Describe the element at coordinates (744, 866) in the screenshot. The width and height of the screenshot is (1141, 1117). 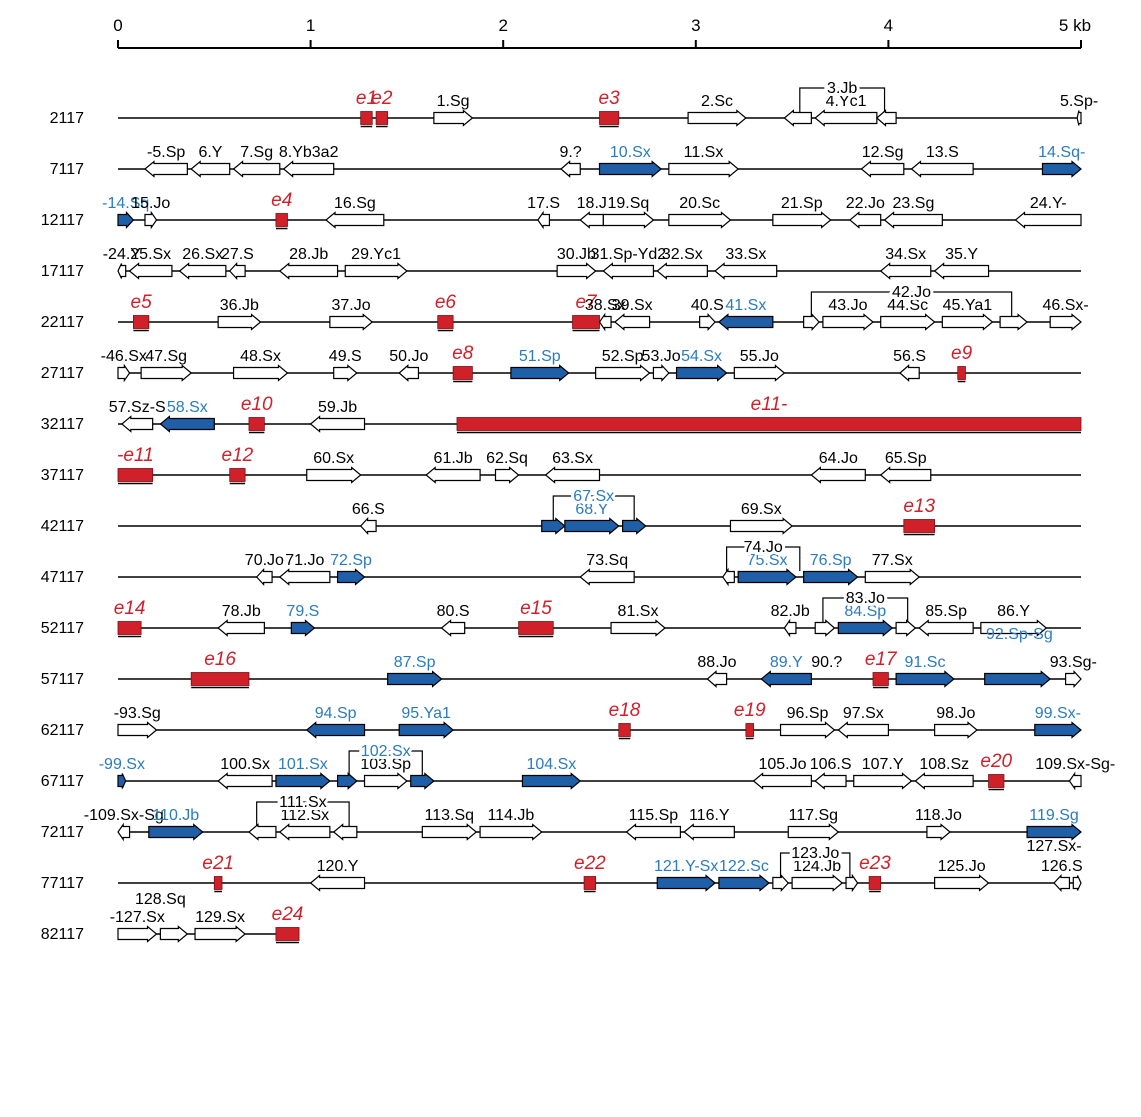
I see `gene-label: 122.Sc` at that location.